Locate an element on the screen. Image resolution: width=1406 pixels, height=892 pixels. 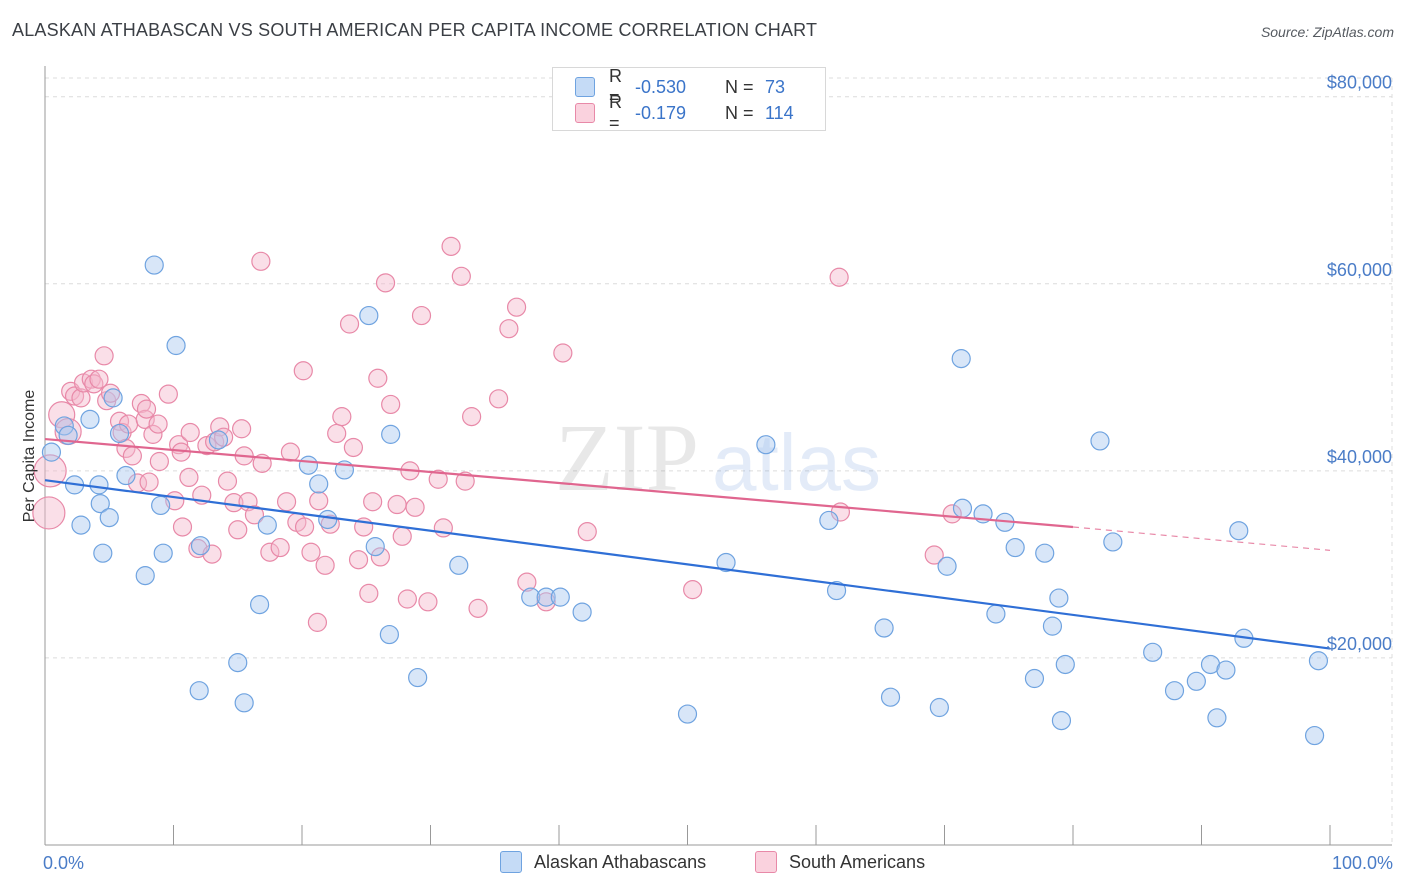
watermark-atlas: atlas is located at coordinates (796, 462).